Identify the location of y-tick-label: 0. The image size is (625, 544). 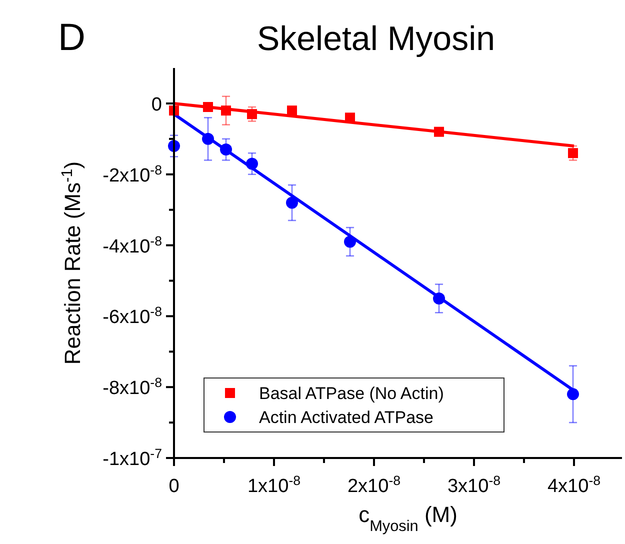
(156, 105).